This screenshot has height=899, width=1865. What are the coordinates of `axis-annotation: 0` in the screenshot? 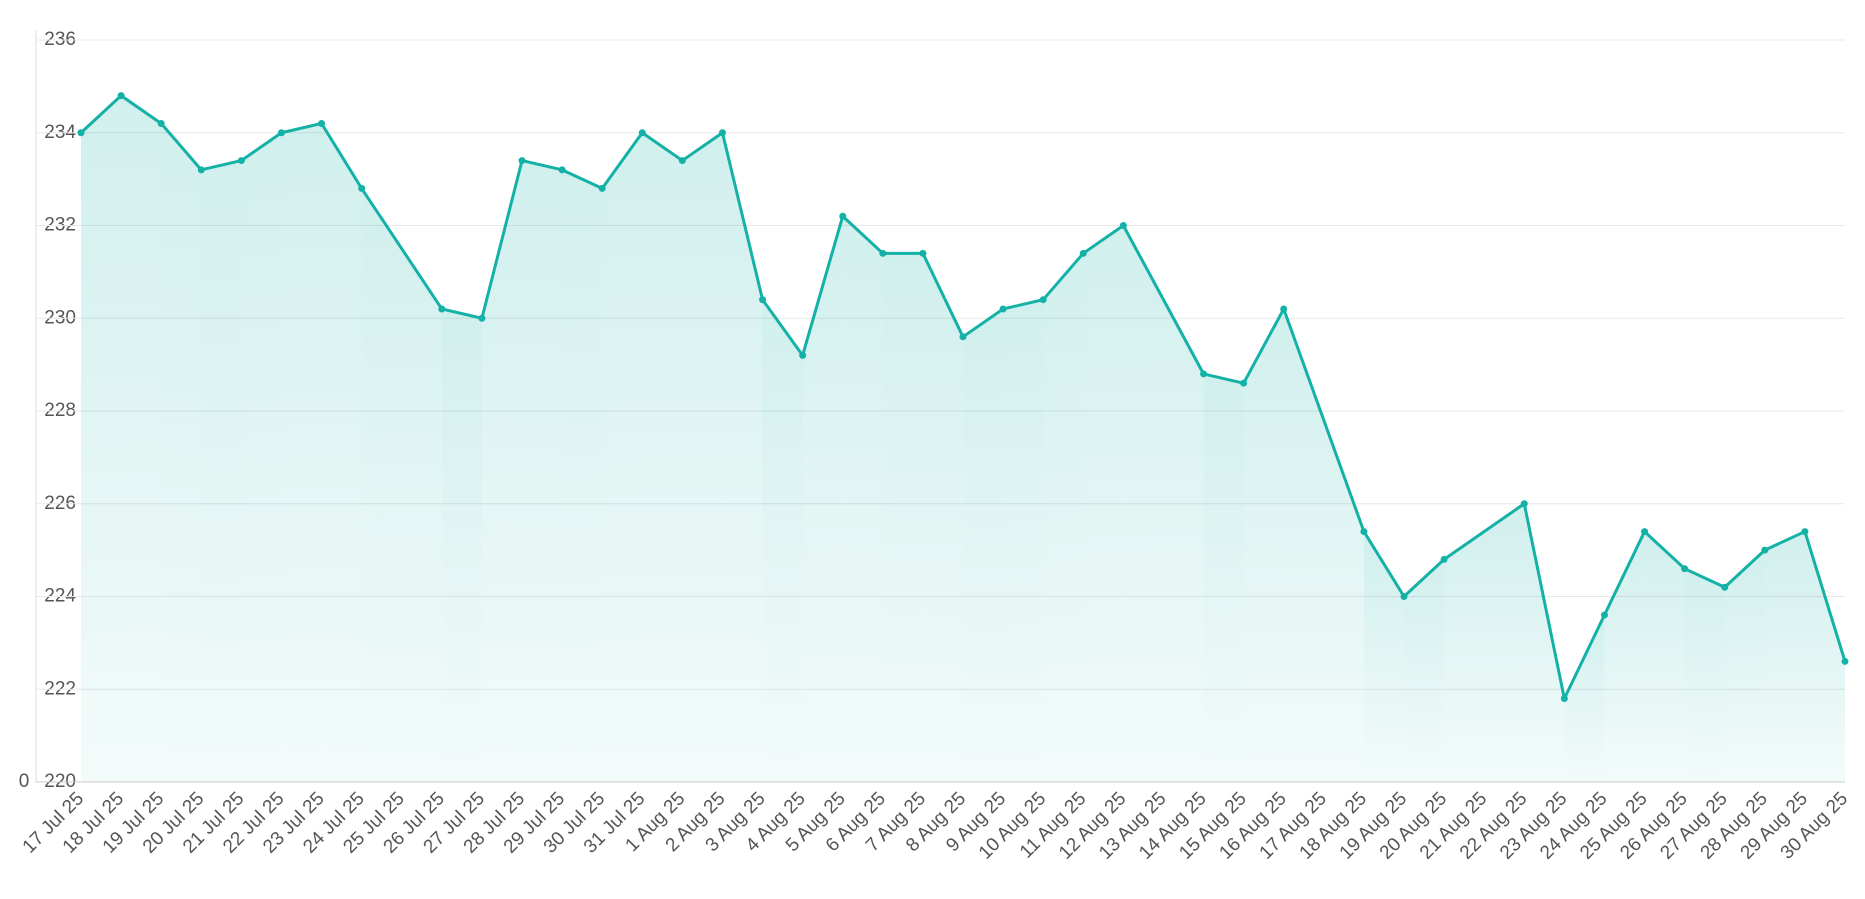 It's located at (24, 781).